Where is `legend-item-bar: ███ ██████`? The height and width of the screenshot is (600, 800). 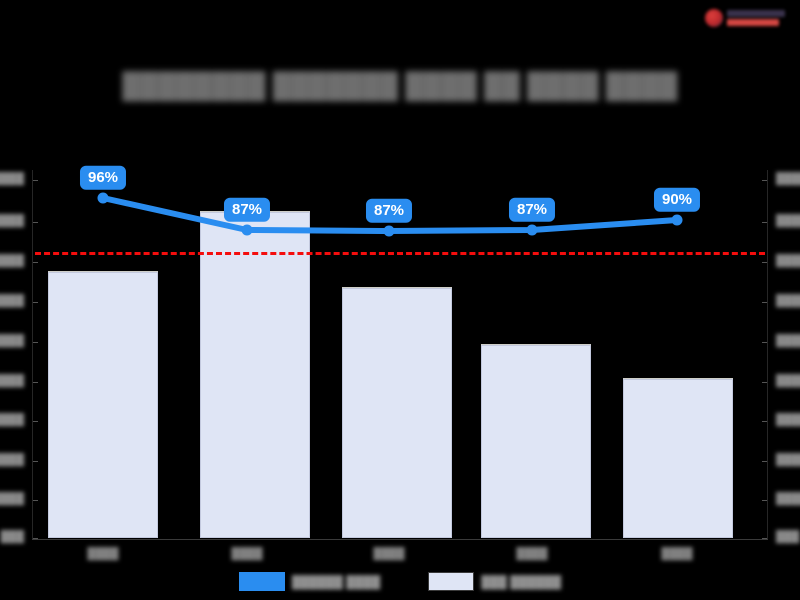
legend-item-bar: ███ ██████ is located at coordinates (494, 581).